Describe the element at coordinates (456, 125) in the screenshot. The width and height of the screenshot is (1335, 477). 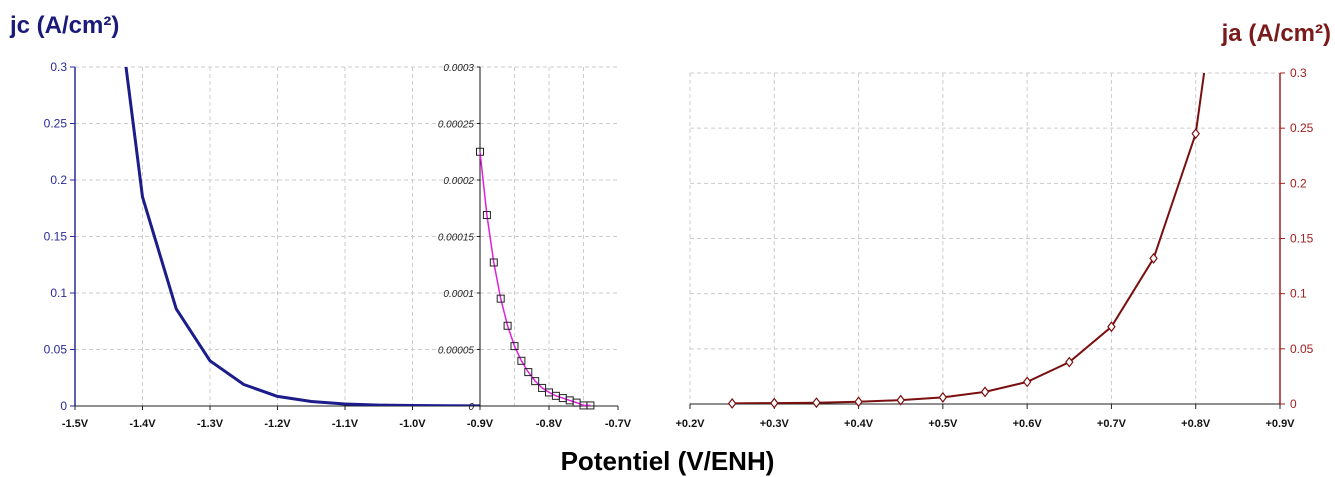
I see `zoom-y-tick-label: 0.00025` at that location.